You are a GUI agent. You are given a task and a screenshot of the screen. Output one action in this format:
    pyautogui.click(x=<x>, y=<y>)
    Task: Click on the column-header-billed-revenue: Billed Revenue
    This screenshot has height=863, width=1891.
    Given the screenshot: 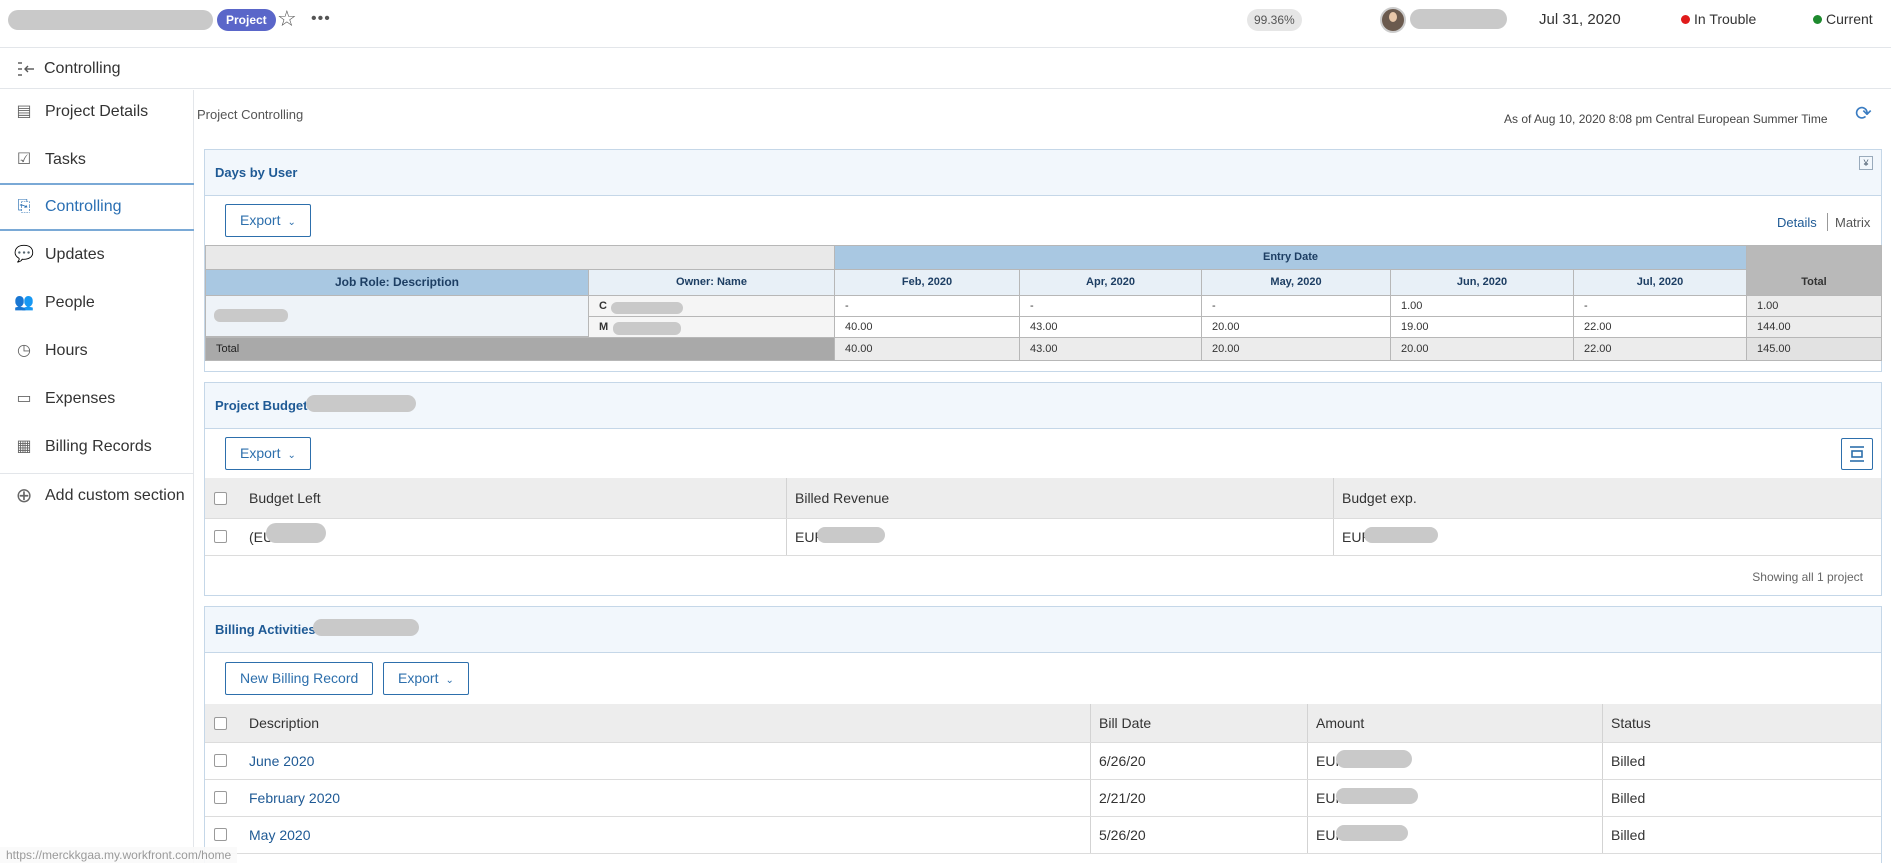 What is the action you would take?
    pyautogui.click(x=1059, y=498)
    